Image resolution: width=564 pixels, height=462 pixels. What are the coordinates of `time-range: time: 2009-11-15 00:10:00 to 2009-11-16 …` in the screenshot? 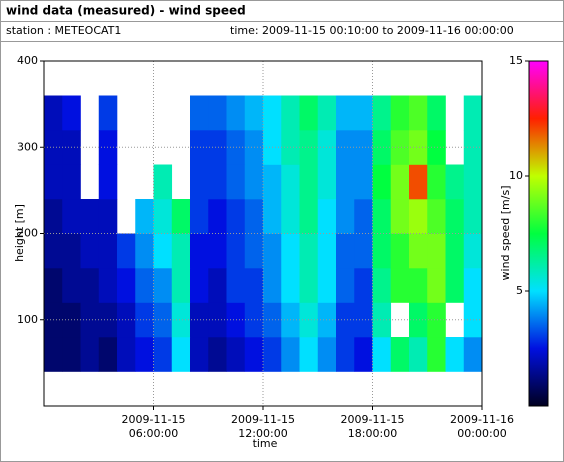 It's located at (372, 30).